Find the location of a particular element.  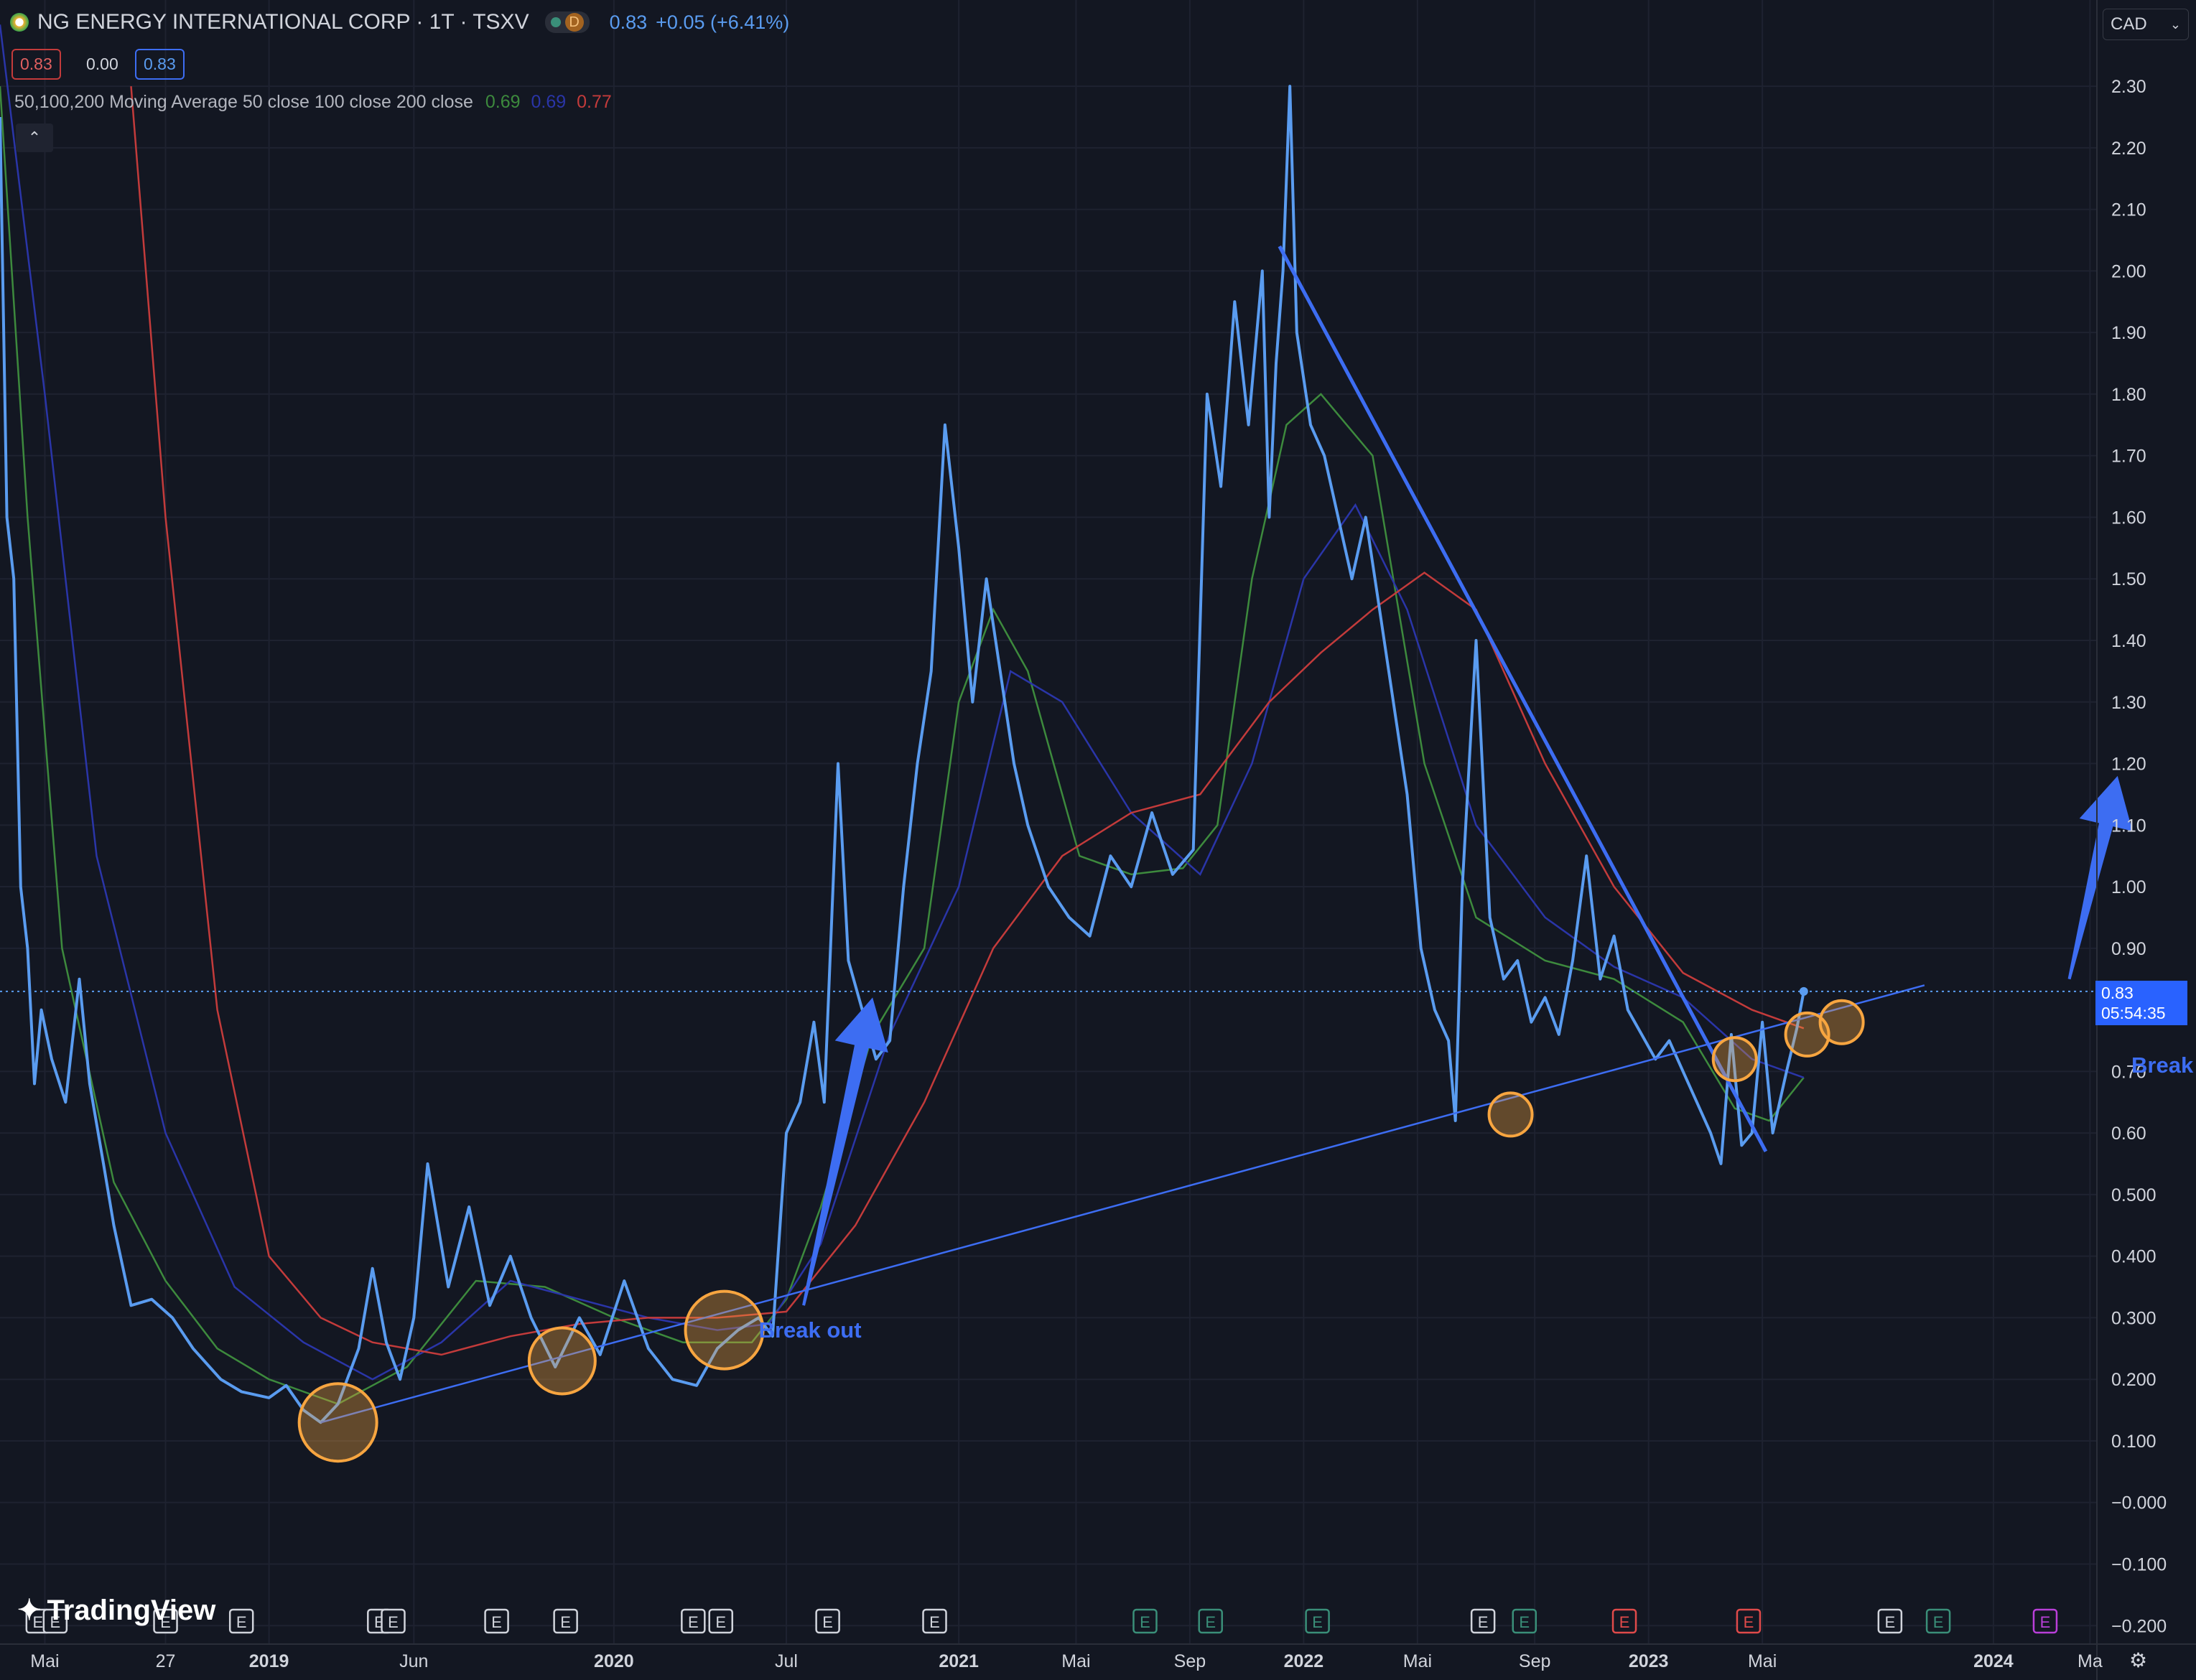

ma200-value: 0.77 is located at coordinates (594, 102).